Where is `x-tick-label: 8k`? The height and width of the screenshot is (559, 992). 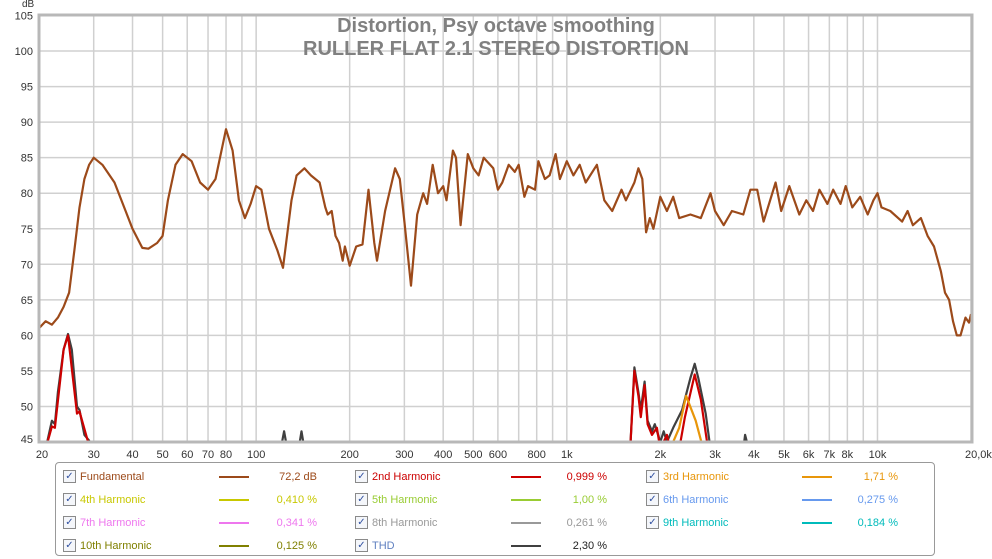 x-tick-label: 8k is located at coordinates (848, 454).